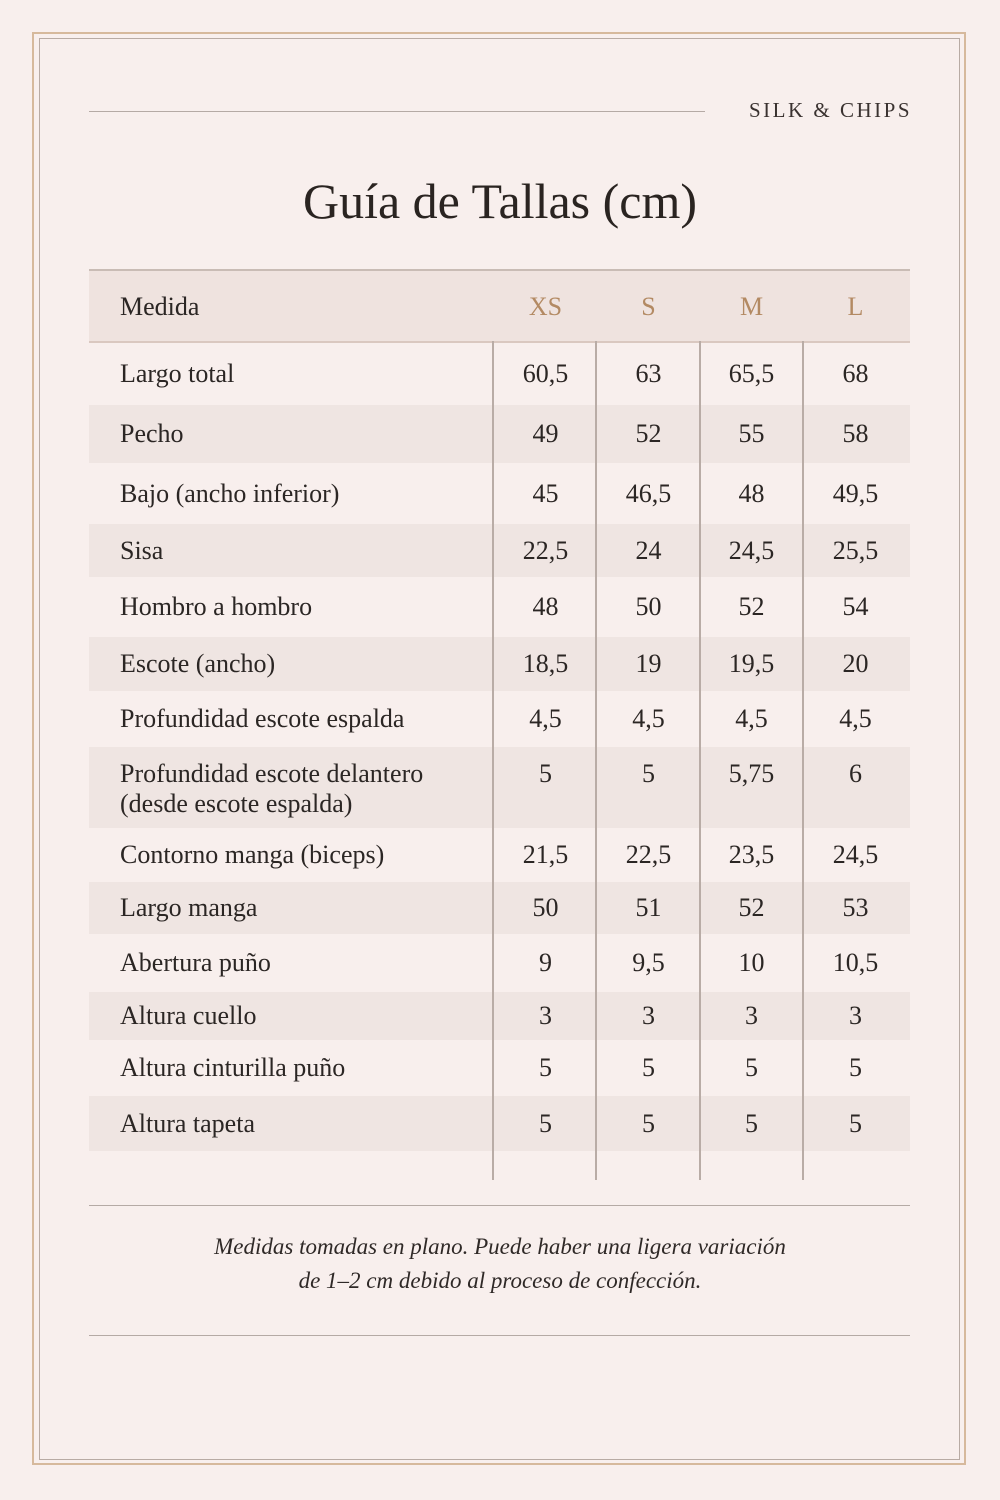  What do you see at coordinates (499, 434) in the screenshot?
I see `table-row: Pecho 49 52 55 58` at bounding box center [499, 434].